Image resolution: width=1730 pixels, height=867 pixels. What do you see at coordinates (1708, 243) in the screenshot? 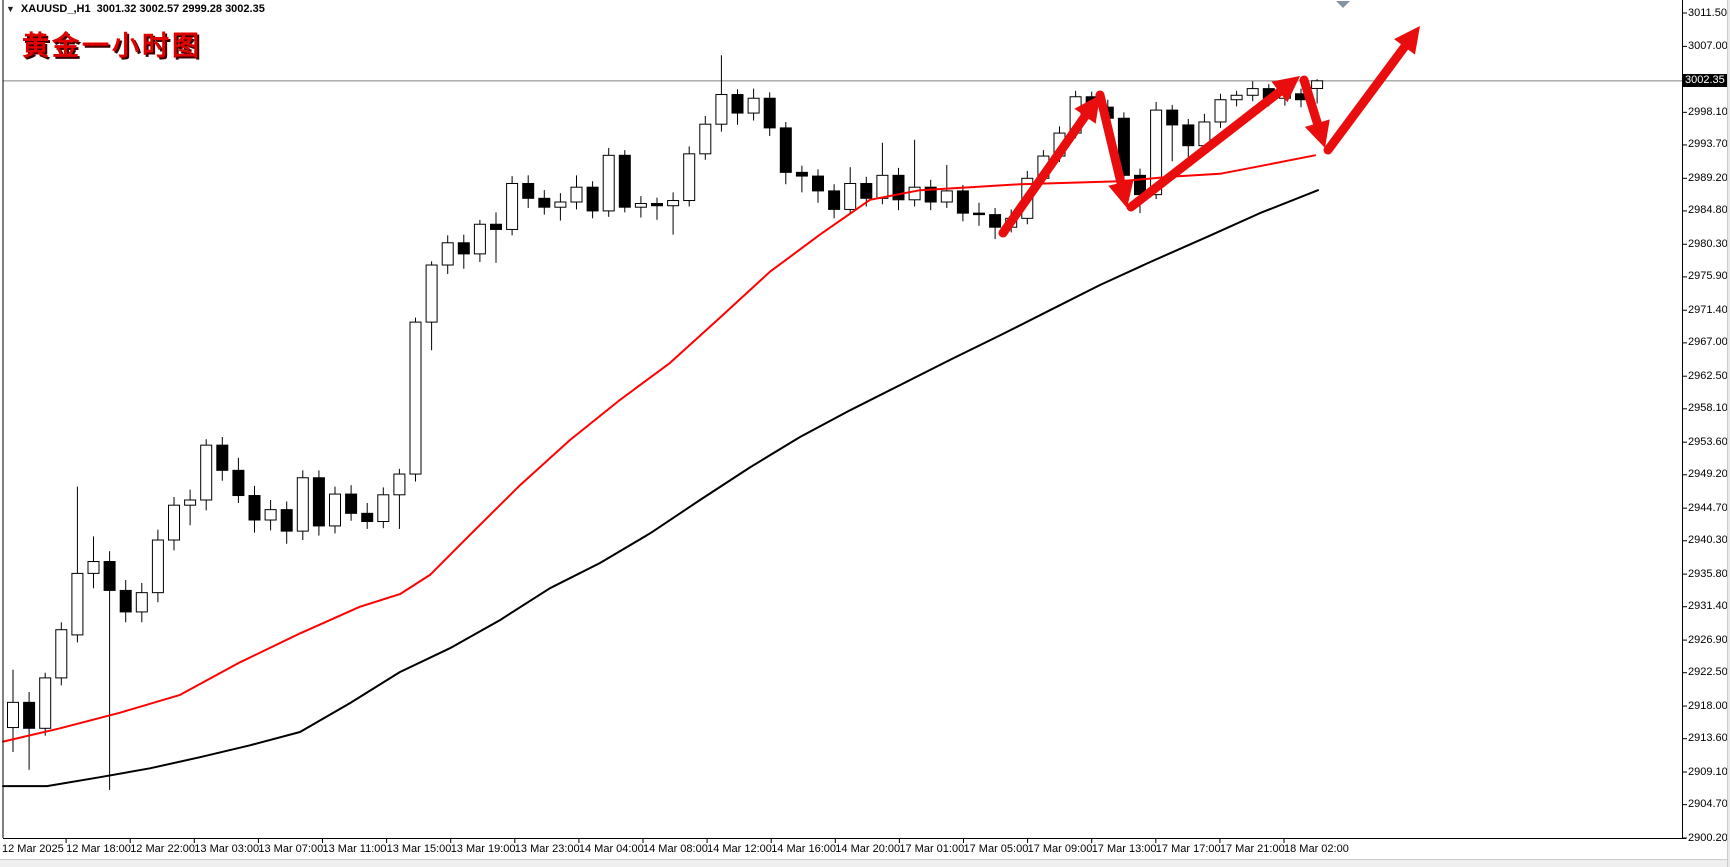
I see `price-axis-label: 2980.30` at bounding box center [1708, 243].